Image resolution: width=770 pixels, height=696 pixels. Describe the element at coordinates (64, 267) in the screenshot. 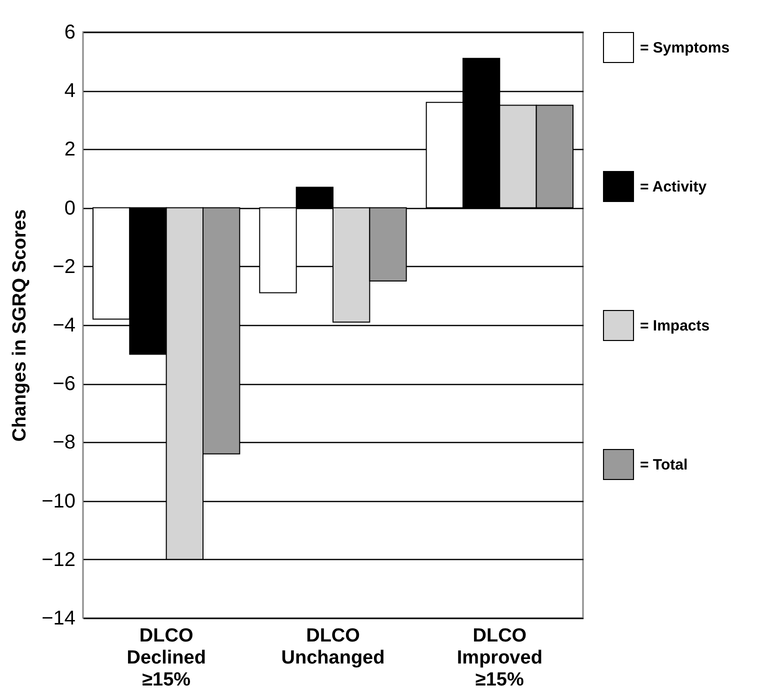

I see `y-tick-label: −2` at that location.